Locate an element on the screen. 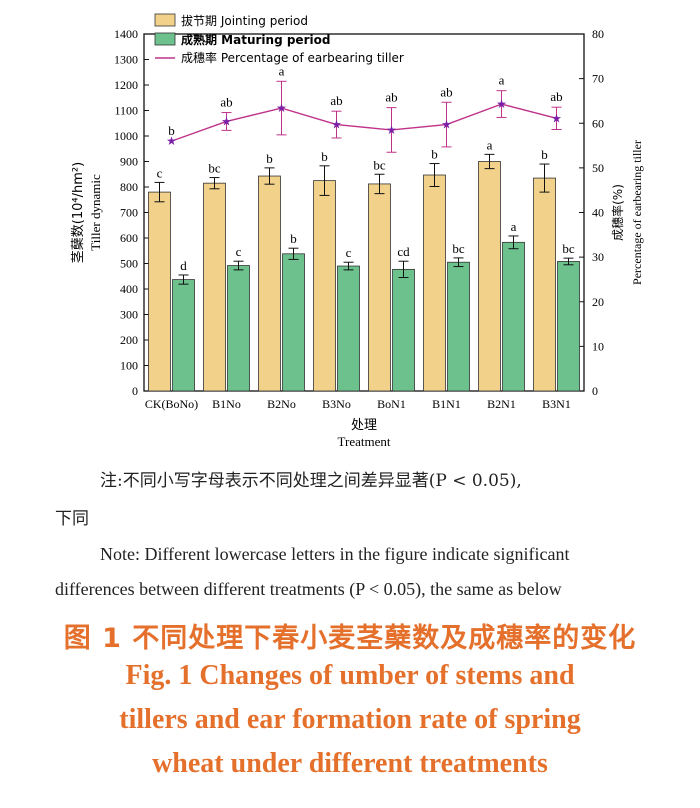 This screenshot has height=808, width=700. y-left-tick-label: 500 is located at coordinates (129, 264).